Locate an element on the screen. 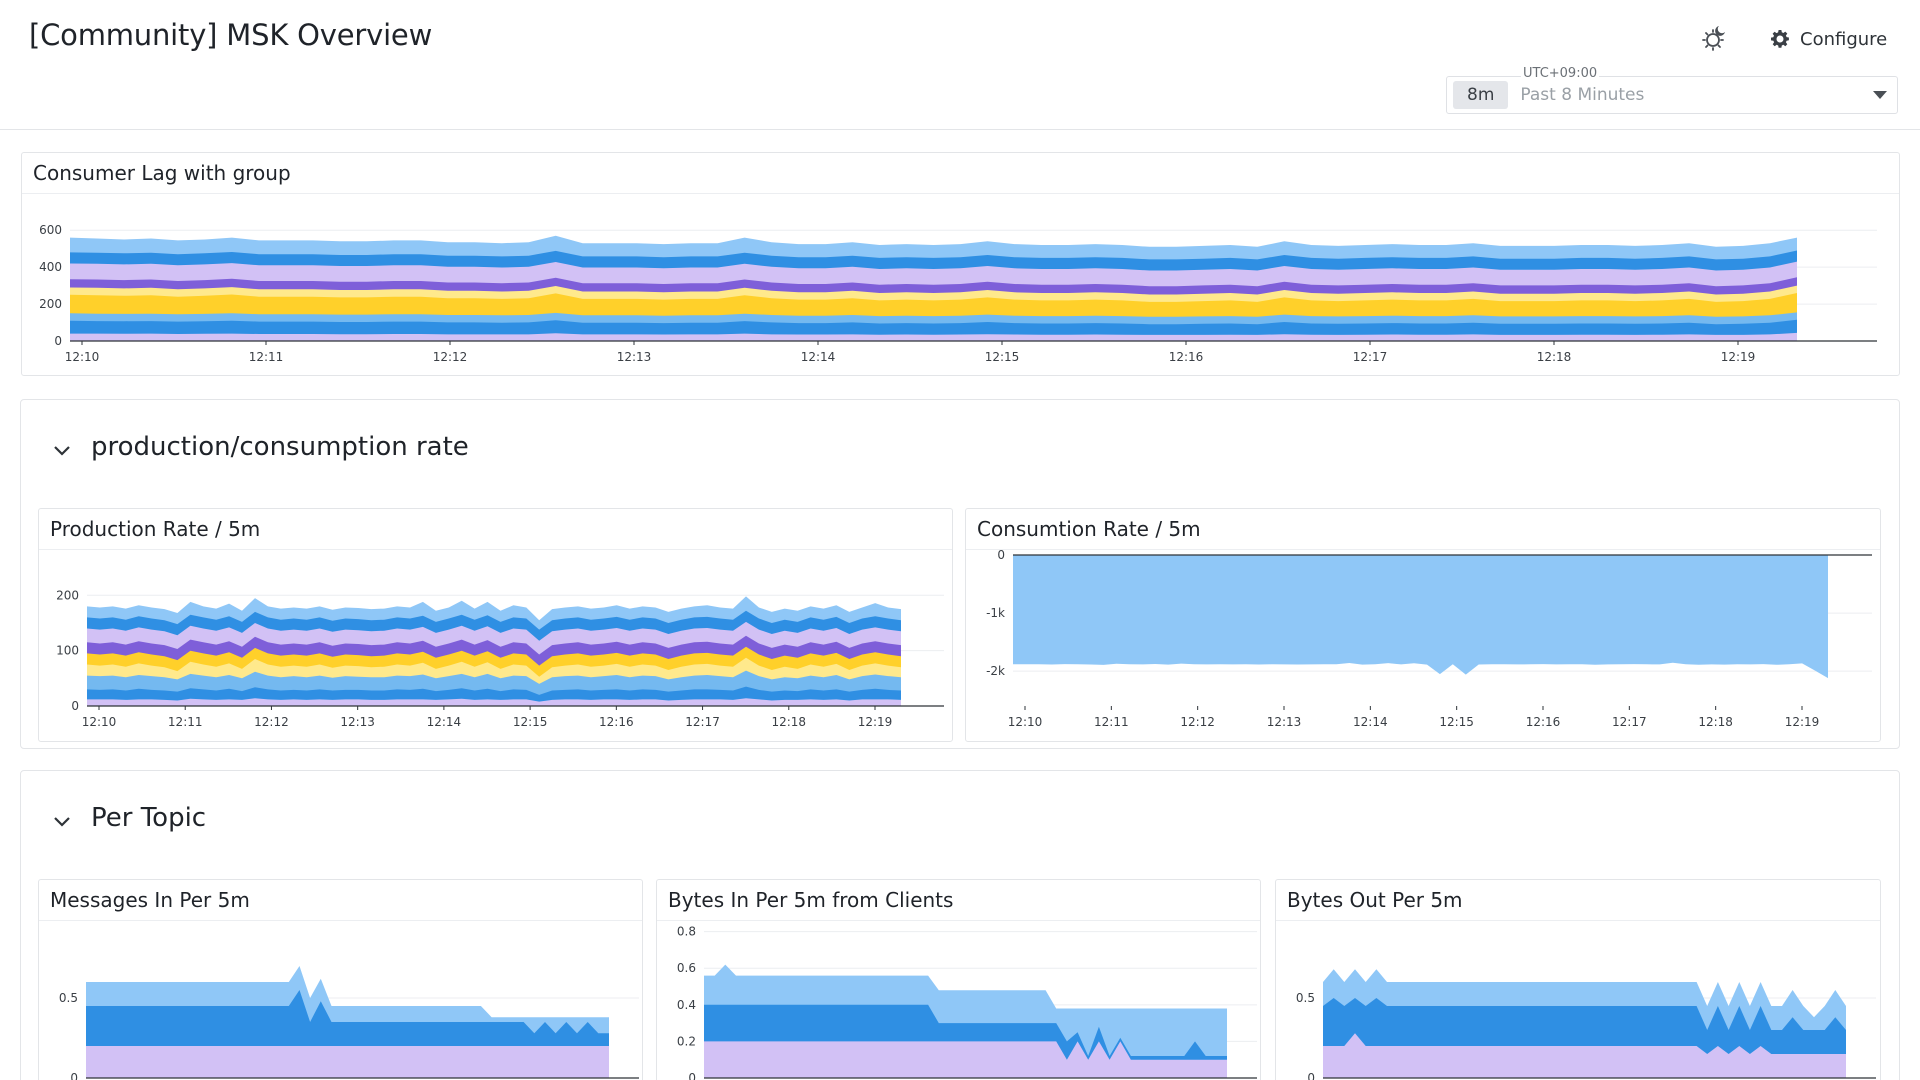 The image size is (1920, 1080). y-tick-label: 0.6 is located at coordinates (686, 968).